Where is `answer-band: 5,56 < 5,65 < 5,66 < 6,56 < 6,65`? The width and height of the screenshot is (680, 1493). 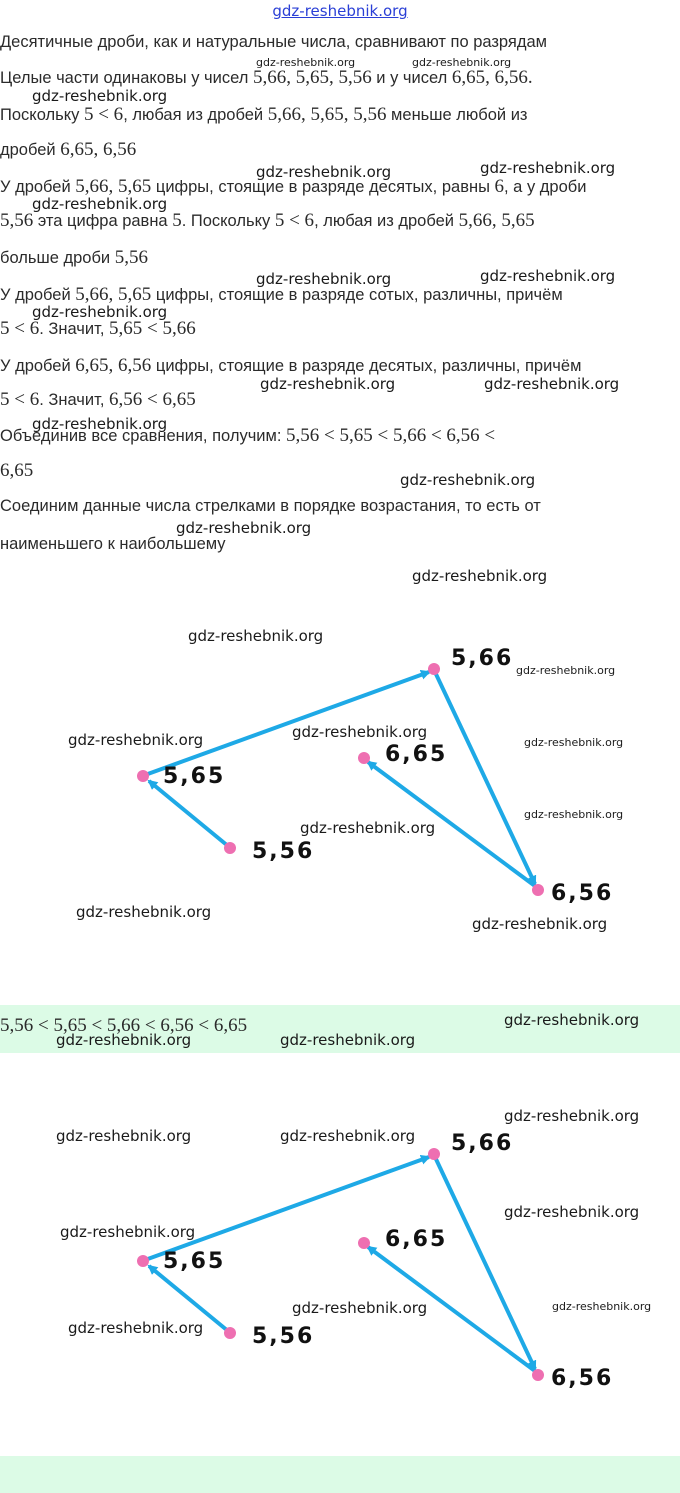
answer-band: 5,56 < 5,65 < 5,66 < 6,56 < 6,65 is located at coordinates (340, 1029).